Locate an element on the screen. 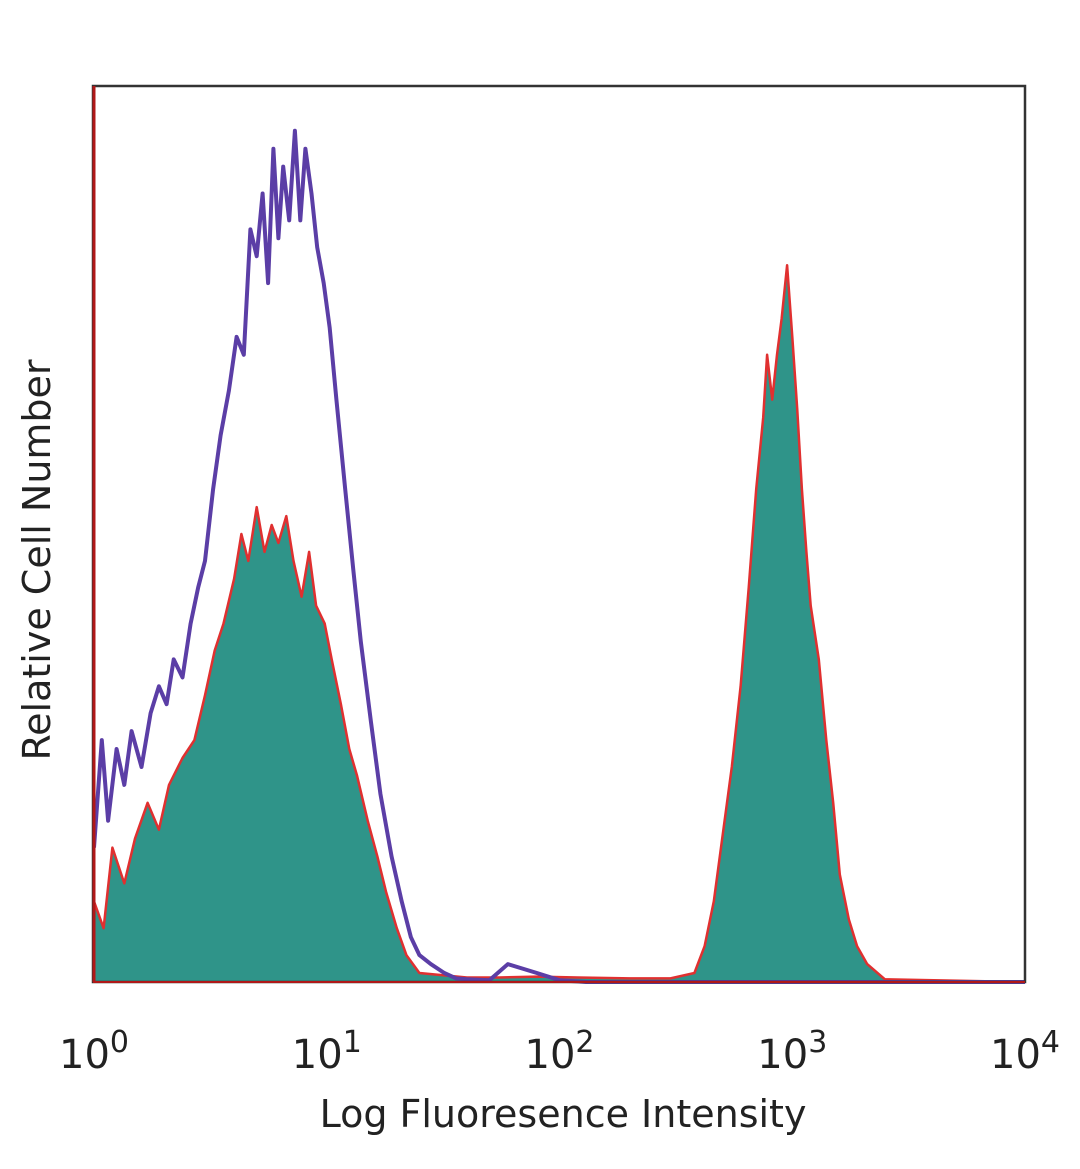 This screenshot has width=1080, height=1169. x-axis-title: Log Fluoresence Intensity is located at coordinates (563, 1114).